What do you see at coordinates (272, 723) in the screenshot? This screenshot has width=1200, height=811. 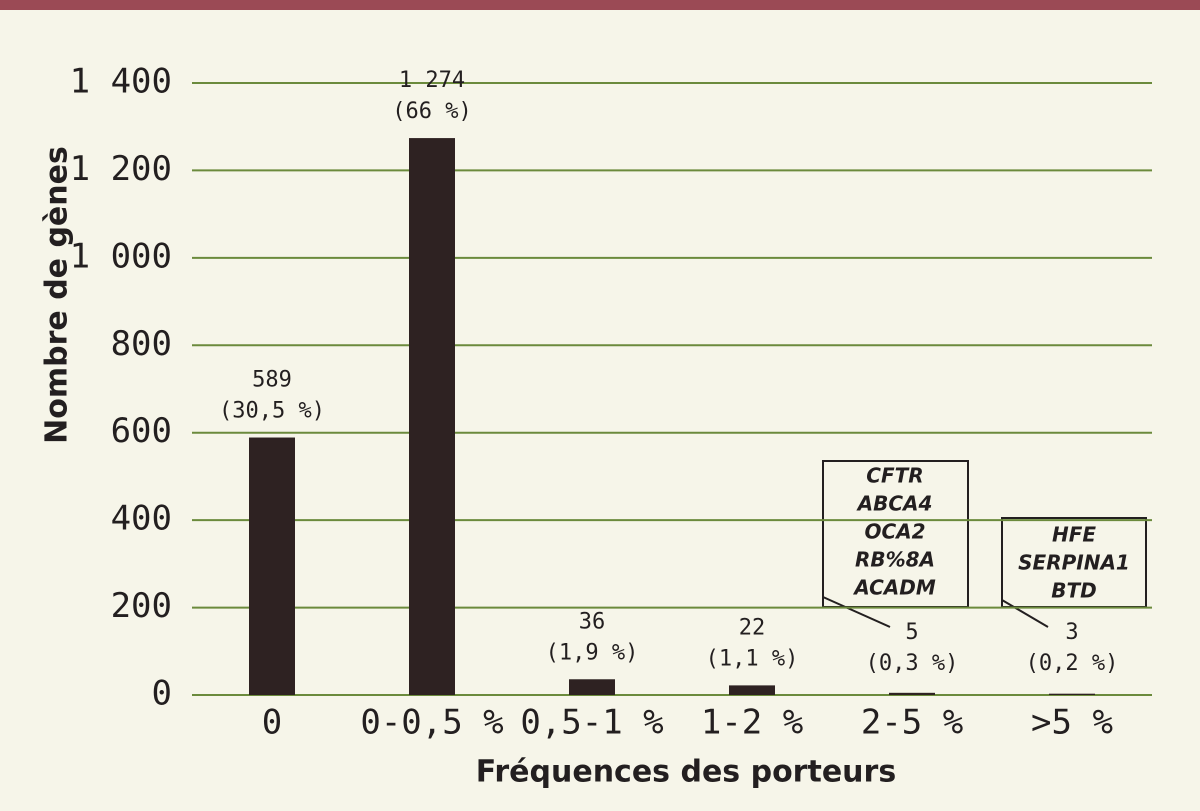 I see `x-tick-label: 0` at bounding box center [272, 723].